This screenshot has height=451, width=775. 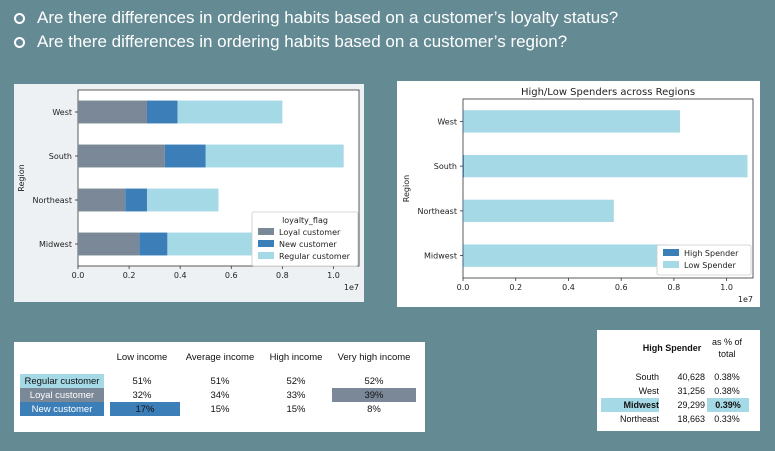 I want to click on row-label-new: New customer, so click(x=62, y=409).